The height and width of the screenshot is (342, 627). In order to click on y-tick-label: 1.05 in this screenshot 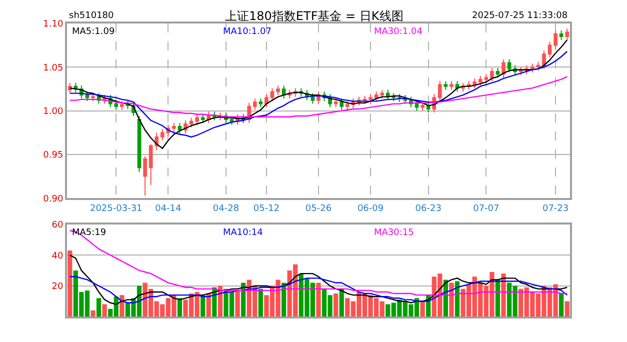, I will do `click(53, 68)`.